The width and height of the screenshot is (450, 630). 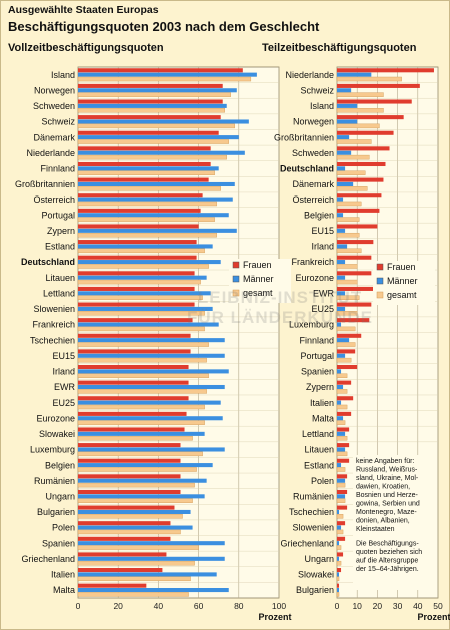 I want to click on watermark-line-1: LEIBNIZ-INSTITUT, so click(x=280, y=297).